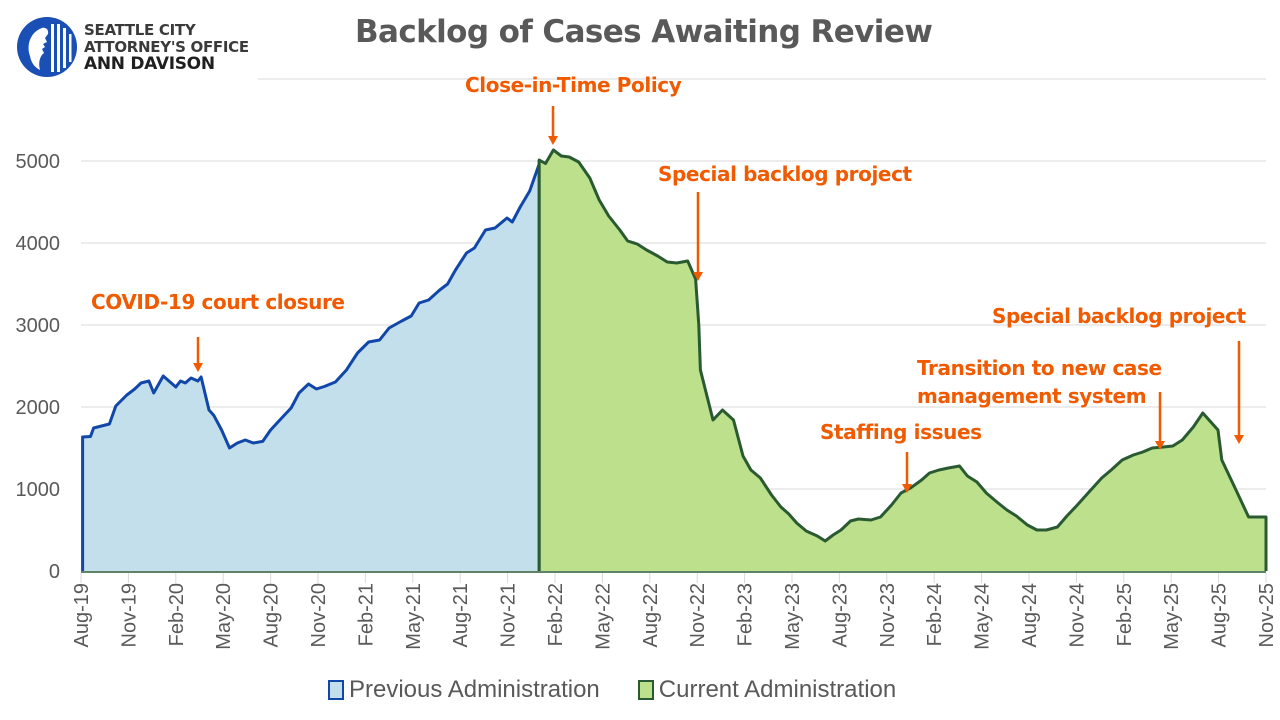 This screenshot has height=720, width=1280. What do you see at coordinates (461, 615) in the screenshot?
I see `x-tick-label: Aug-21` at bounding box center [461, 615].